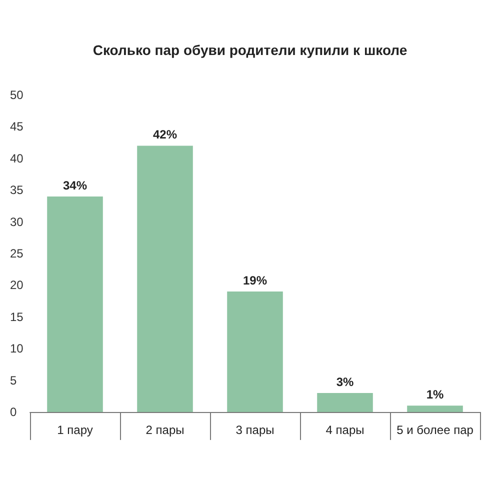 This screenshot has height=500, width=500. Describe the element at coordinates (17, 221) in the screenshot. I see `y-tick-label: 30` at that location.